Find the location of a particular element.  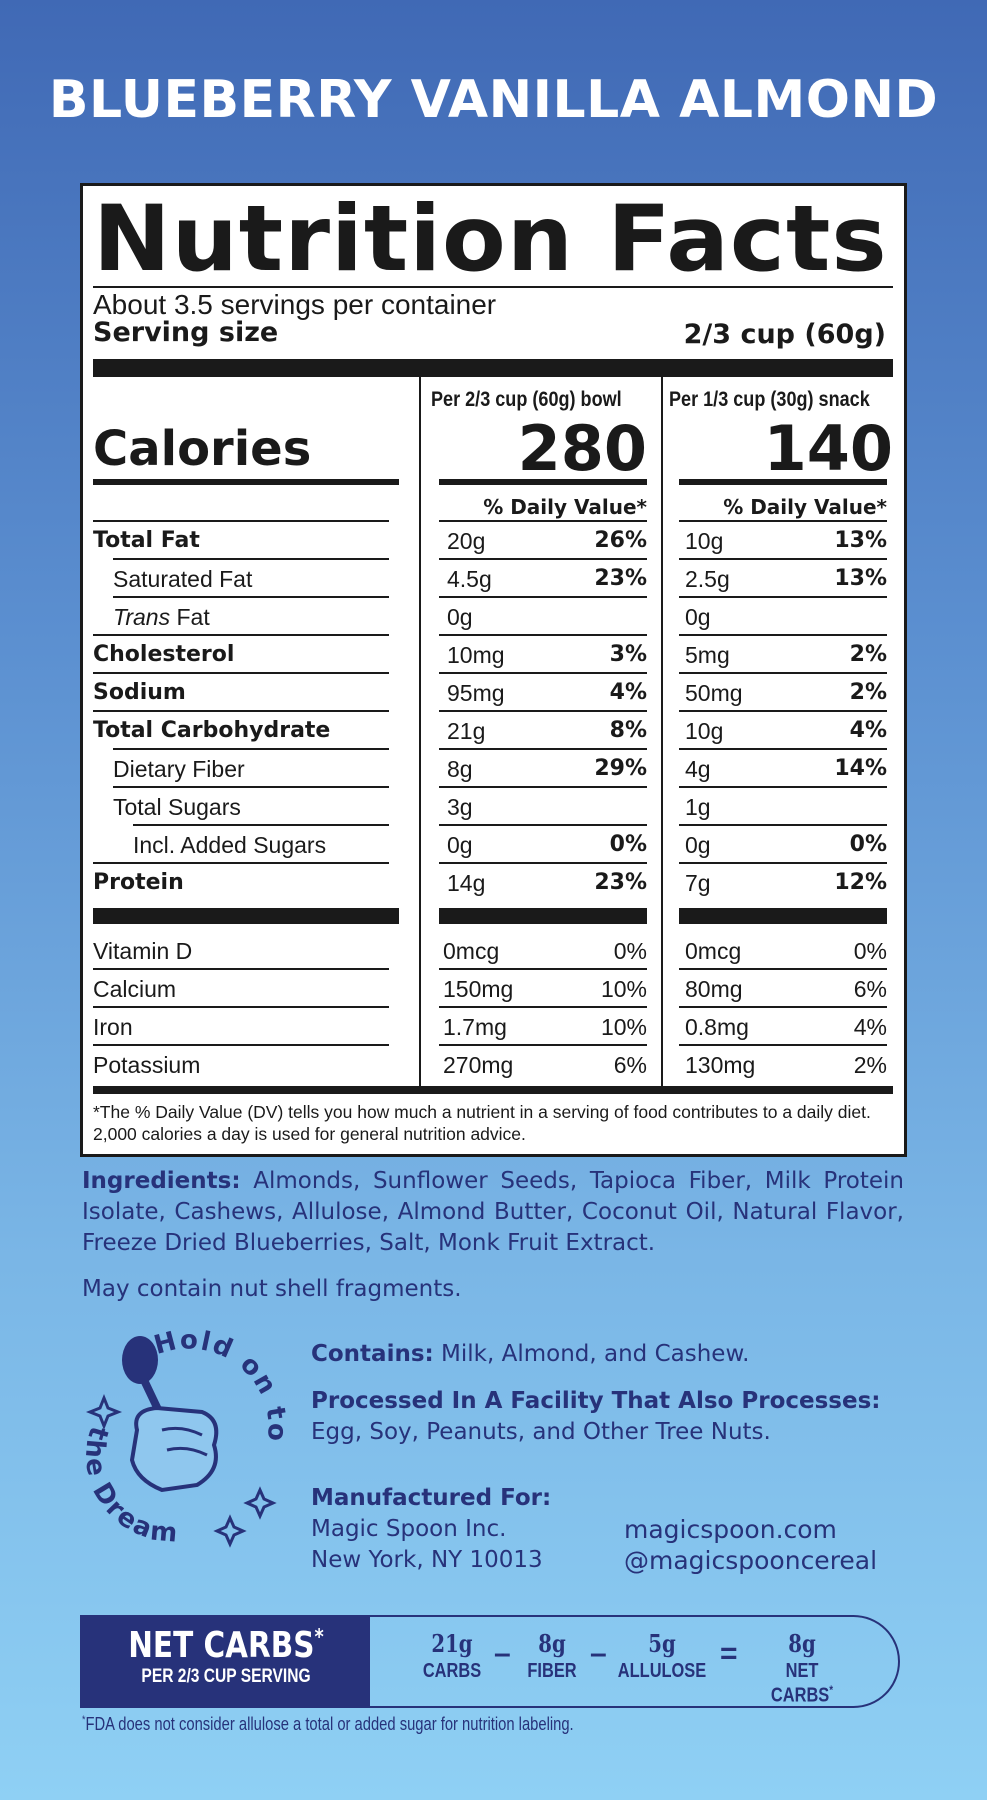

nutrient-snack-amt: 5mg is located at coordinates (707, 655).